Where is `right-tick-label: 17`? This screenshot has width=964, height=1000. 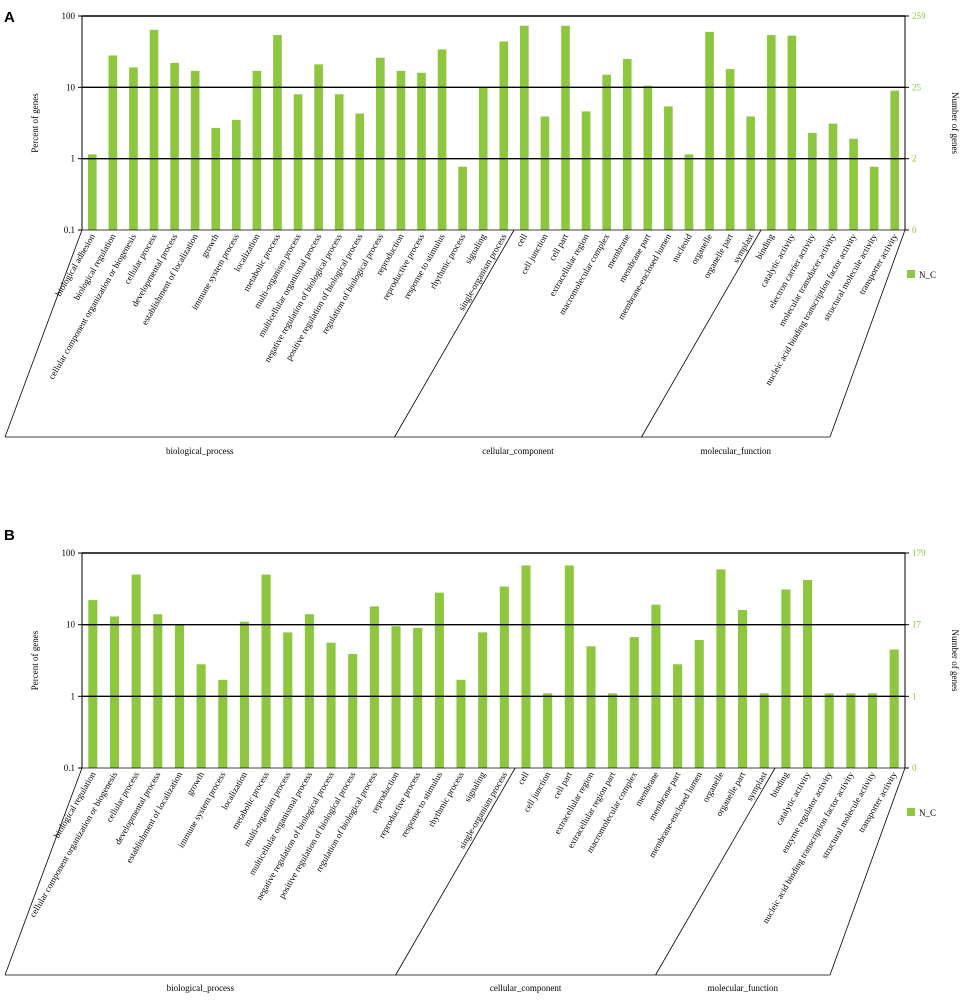
right-tick-label: 17 is located at coordinates (917, 625).